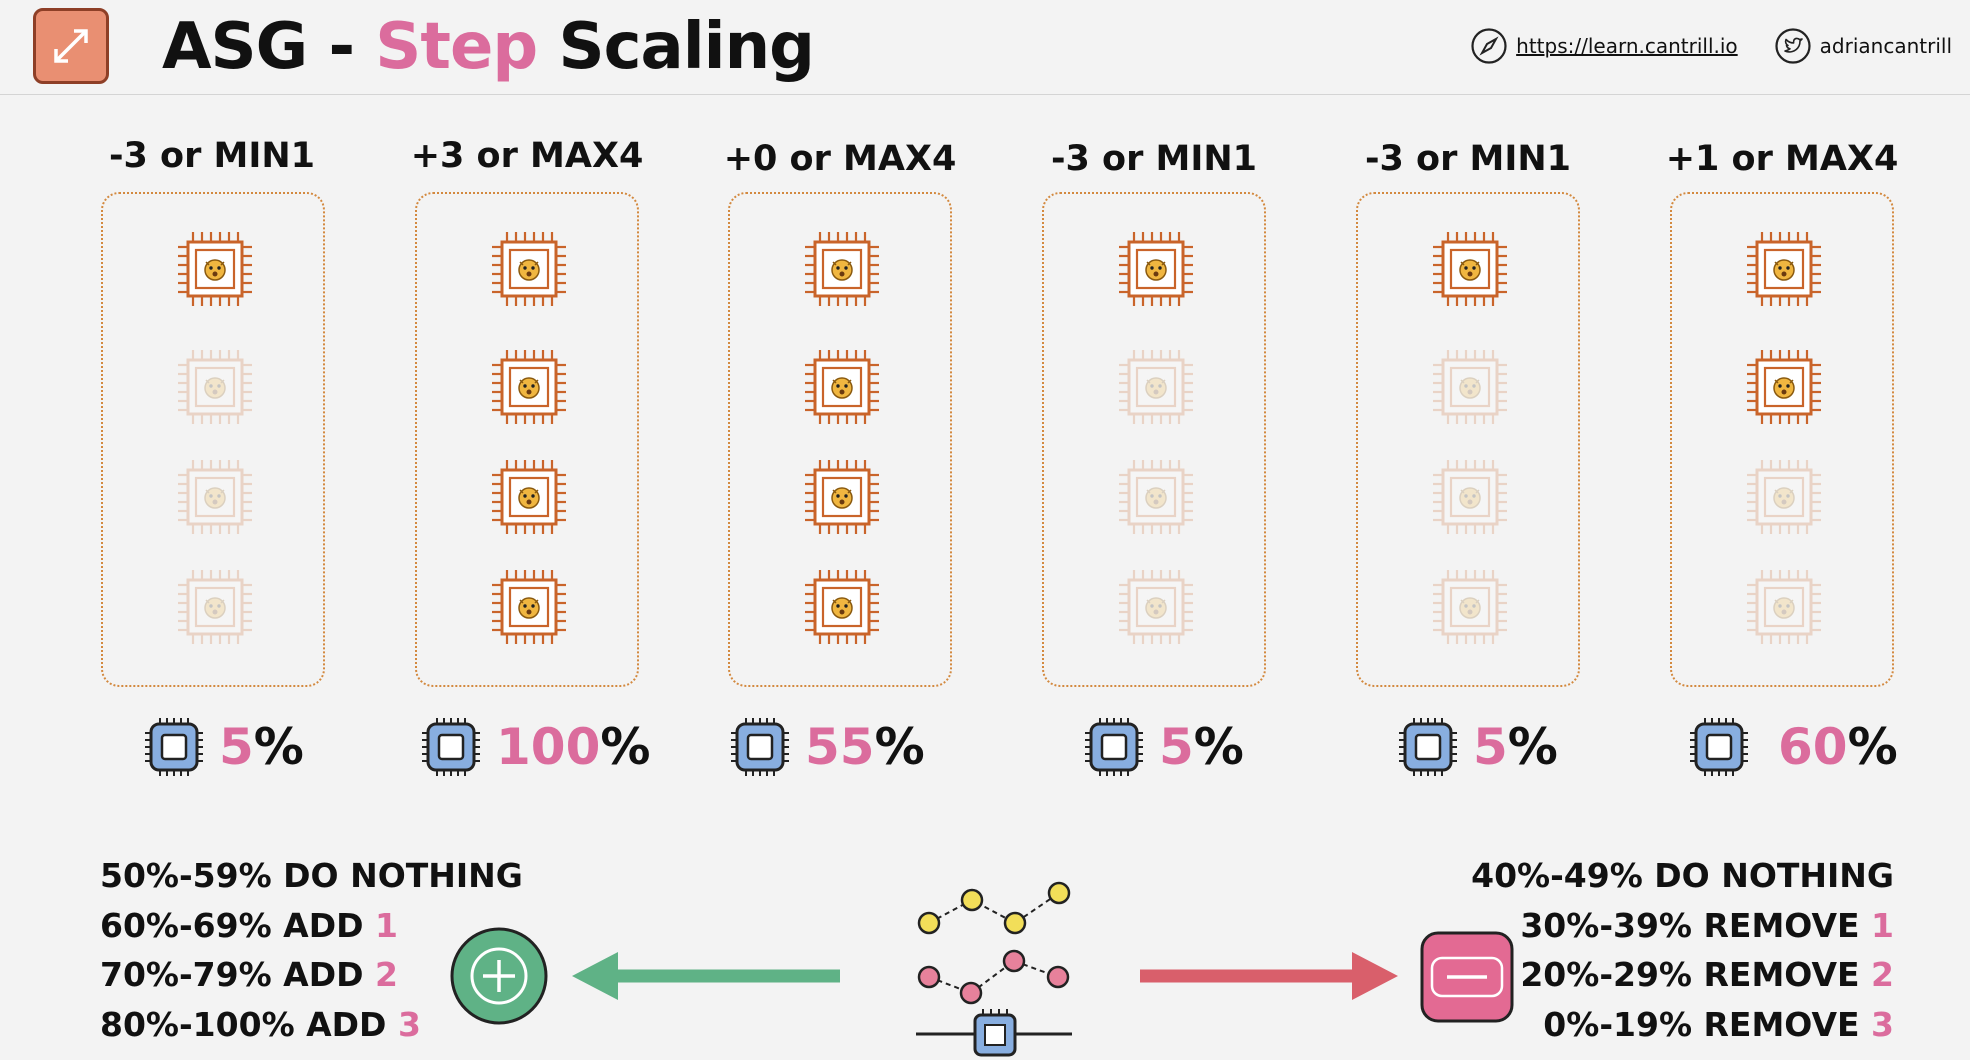 Image resolution: width=1970 pixels, height=1060 pixels. Describe the element at coordinates (527, 156) in the screenshot. I see `adjustment-label: +3 or MAX4` at that location.